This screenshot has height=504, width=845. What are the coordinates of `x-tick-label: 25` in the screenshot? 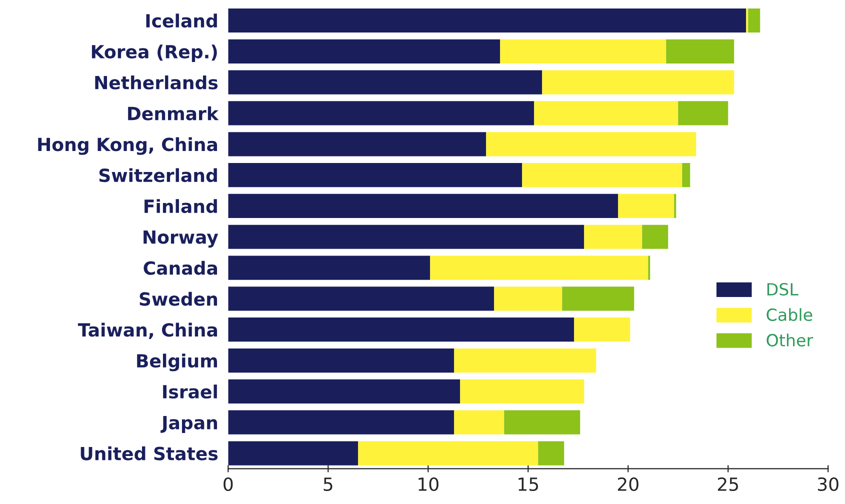 It's located at (728, 484).